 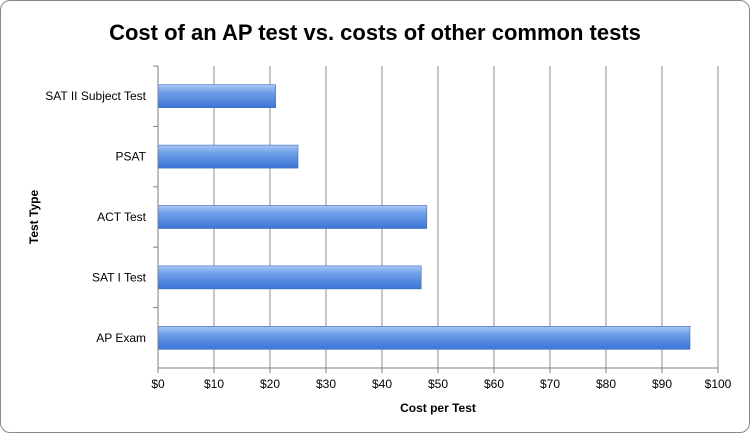 What do you see at coordinates (438, 384) in the screenshot?
I see `x-tick-label: $50` at bounding box center [438, 384].